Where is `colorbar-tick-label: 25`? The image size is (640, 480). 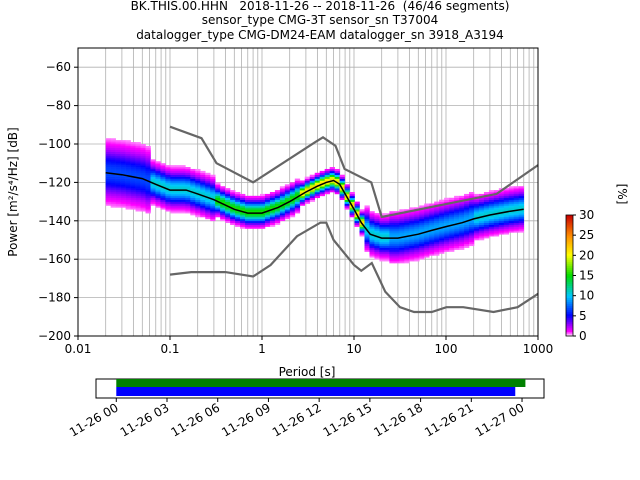 colorbar-tick-label: 25 is located at coordinates (586, 235).